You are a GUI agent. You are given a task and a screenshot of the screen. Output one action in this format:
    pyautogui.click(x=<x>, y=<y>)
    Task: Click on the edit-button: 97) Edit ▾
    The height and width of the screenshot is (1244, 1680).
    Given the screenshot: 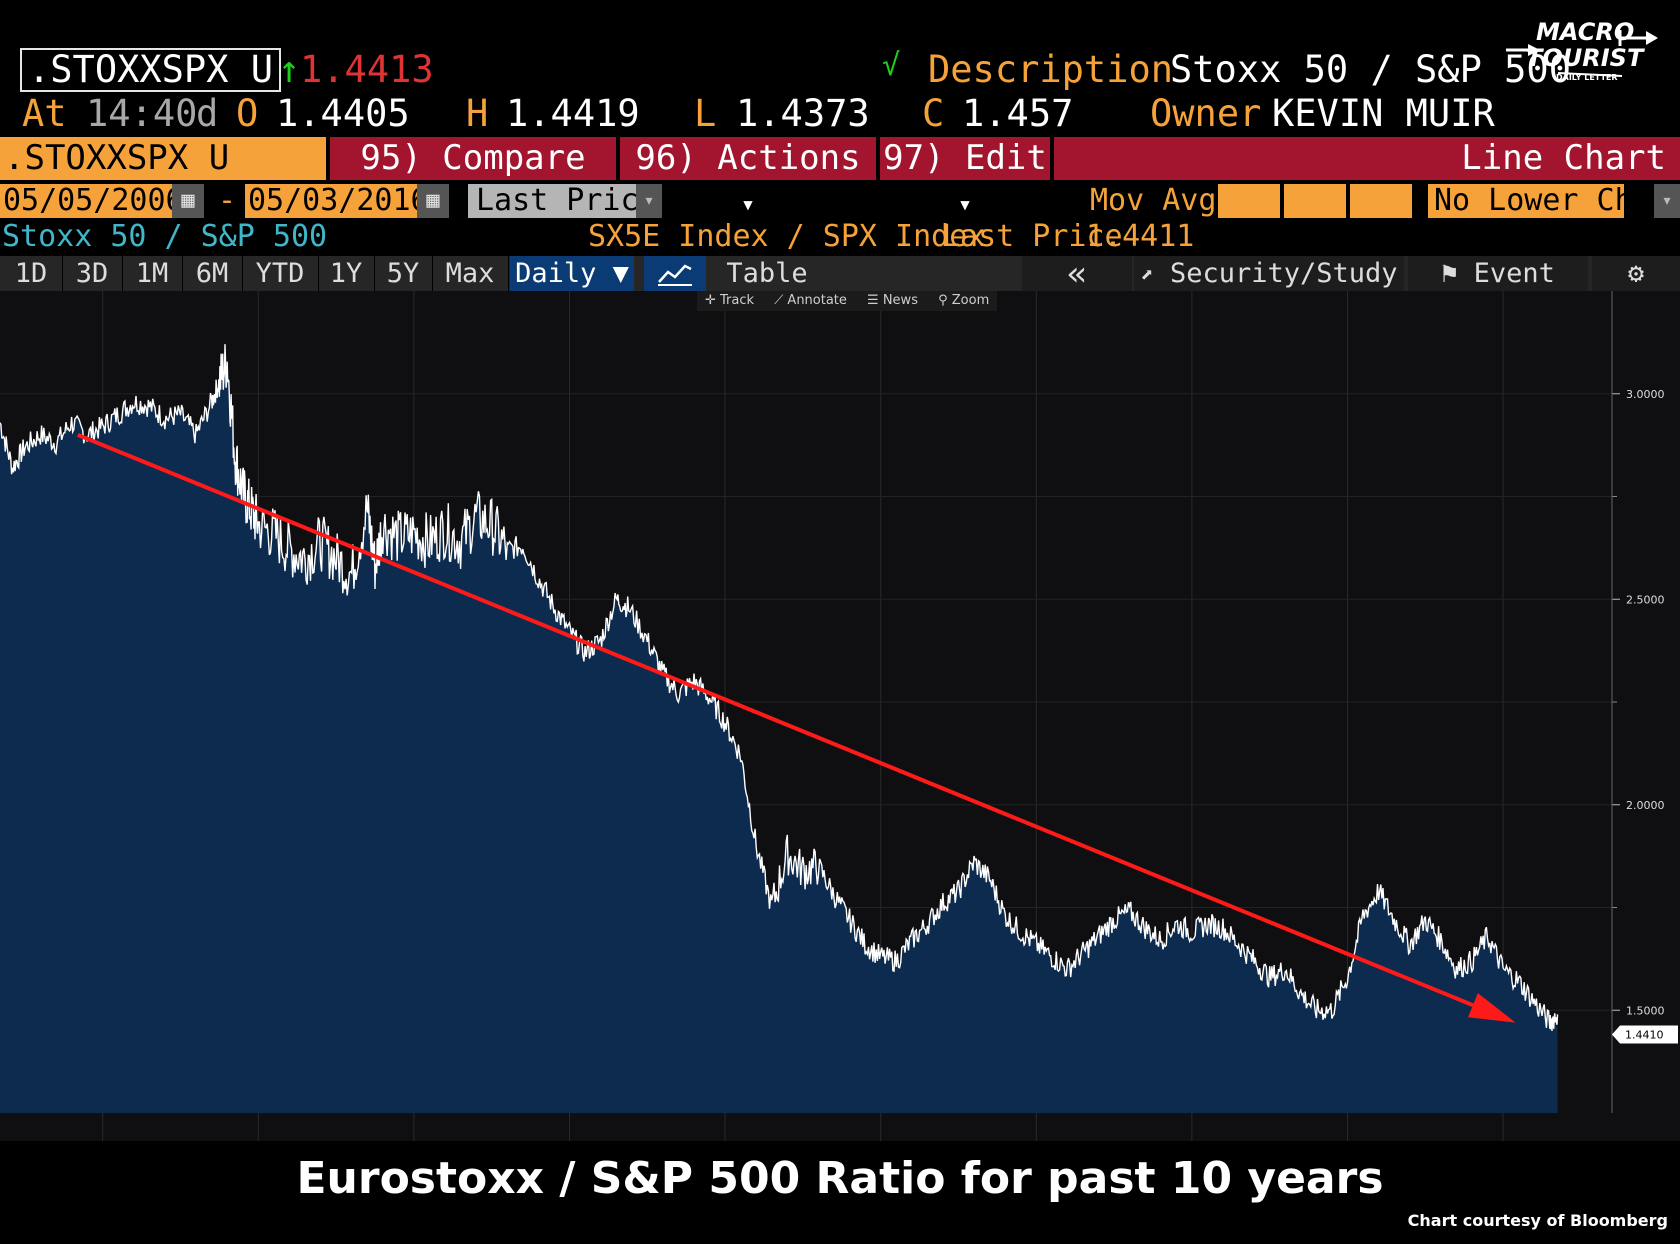 What is the action you would take?
    pyautogui.click(x=965, y=177)
    